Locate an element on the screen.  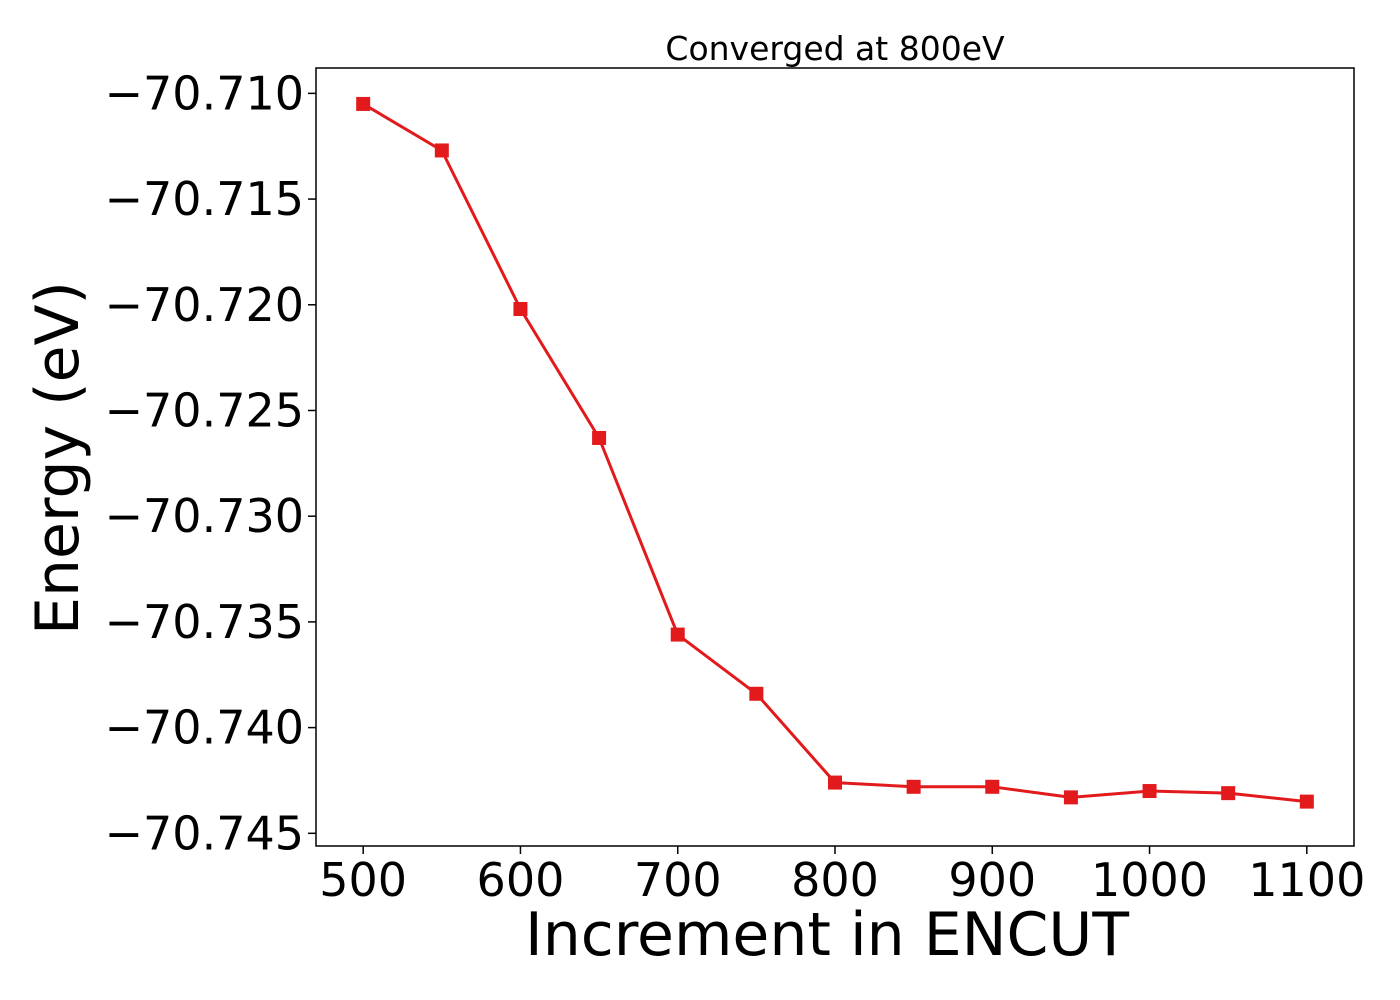
y-axis-title: Energy (eV) is located at coordinates (58, 458).